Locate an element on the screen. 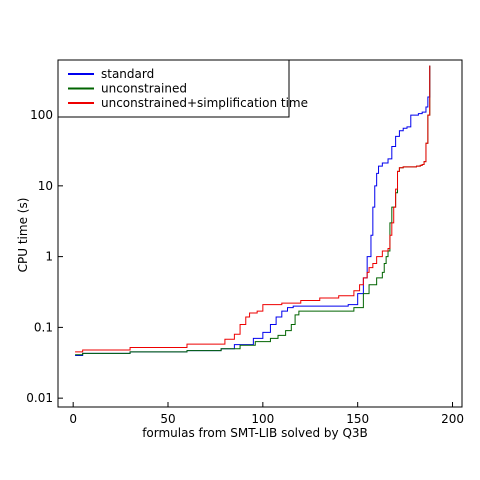 This screenshot has width=480, height=480. y-tick-label-4: 100 is located at coordinates (41, 115).